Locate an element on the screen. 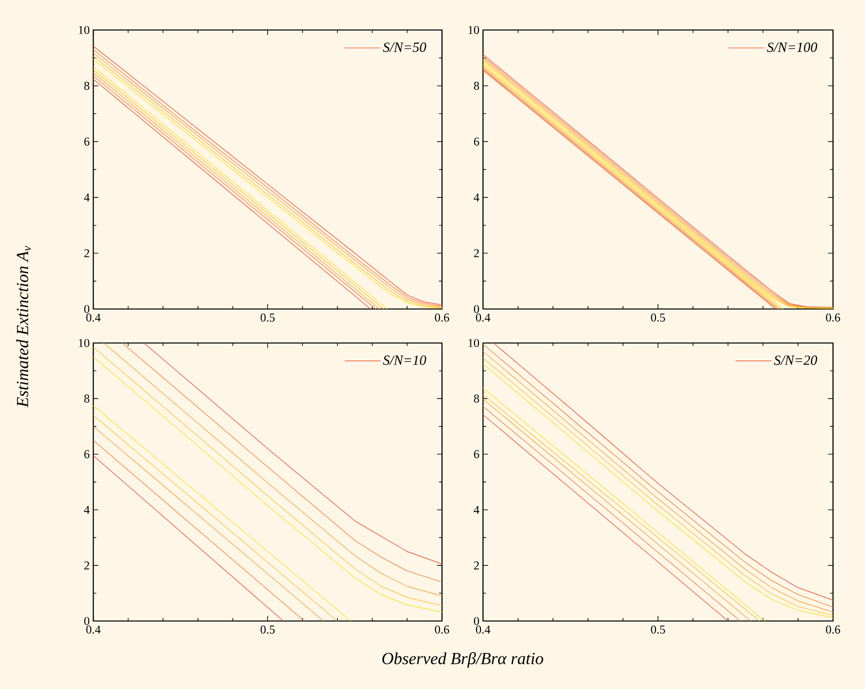 This screenshot has width=865, height=689. legend-label: S/N=10 is located at coordinates (404, 360).